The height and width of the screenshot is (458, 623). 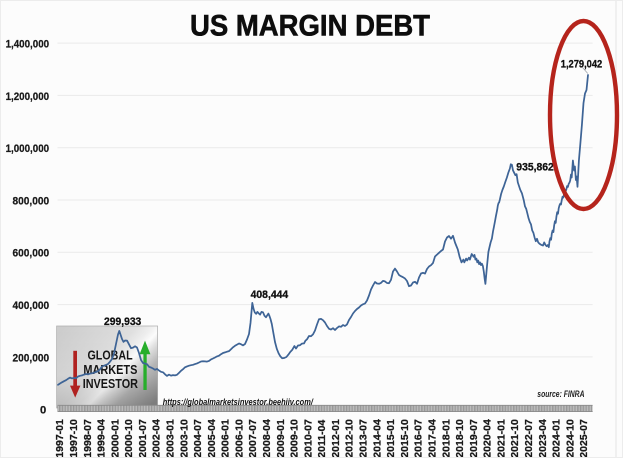 What do you see at coordinates (488, 438) in the screenshot?
I see `svg-text: 2020-04` at bounding box center [488, 438].